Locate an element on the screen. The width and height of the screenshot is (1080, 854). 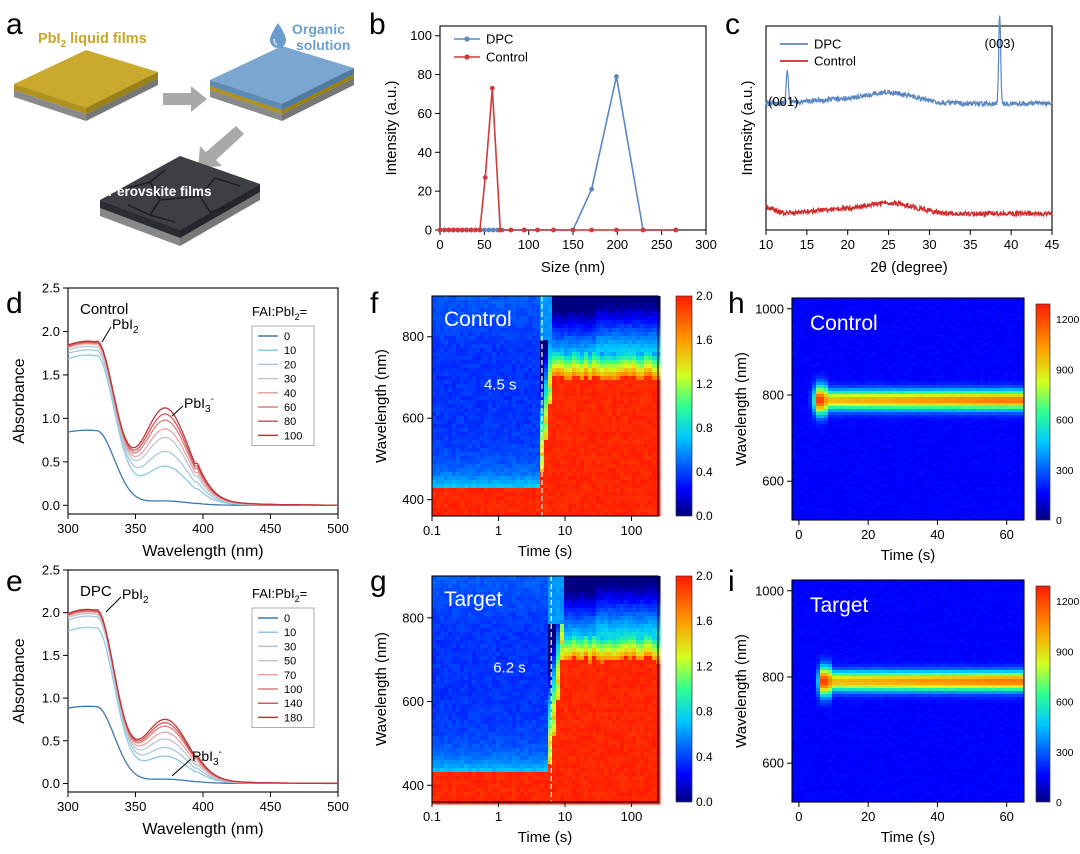
y-tick-label: 80 is located at coordinates (425, 74).